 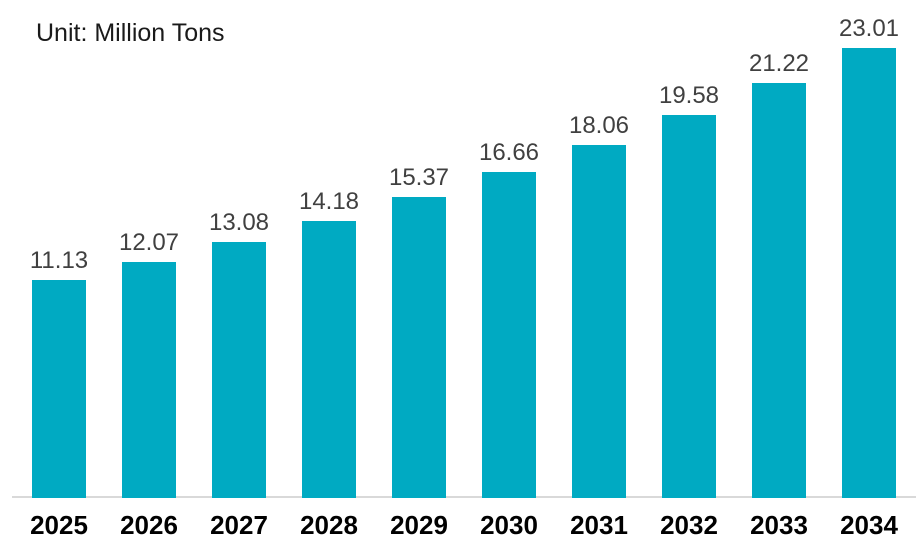 I want to click on x-axis-label-2026: 2026, so click(x=149, y=525).